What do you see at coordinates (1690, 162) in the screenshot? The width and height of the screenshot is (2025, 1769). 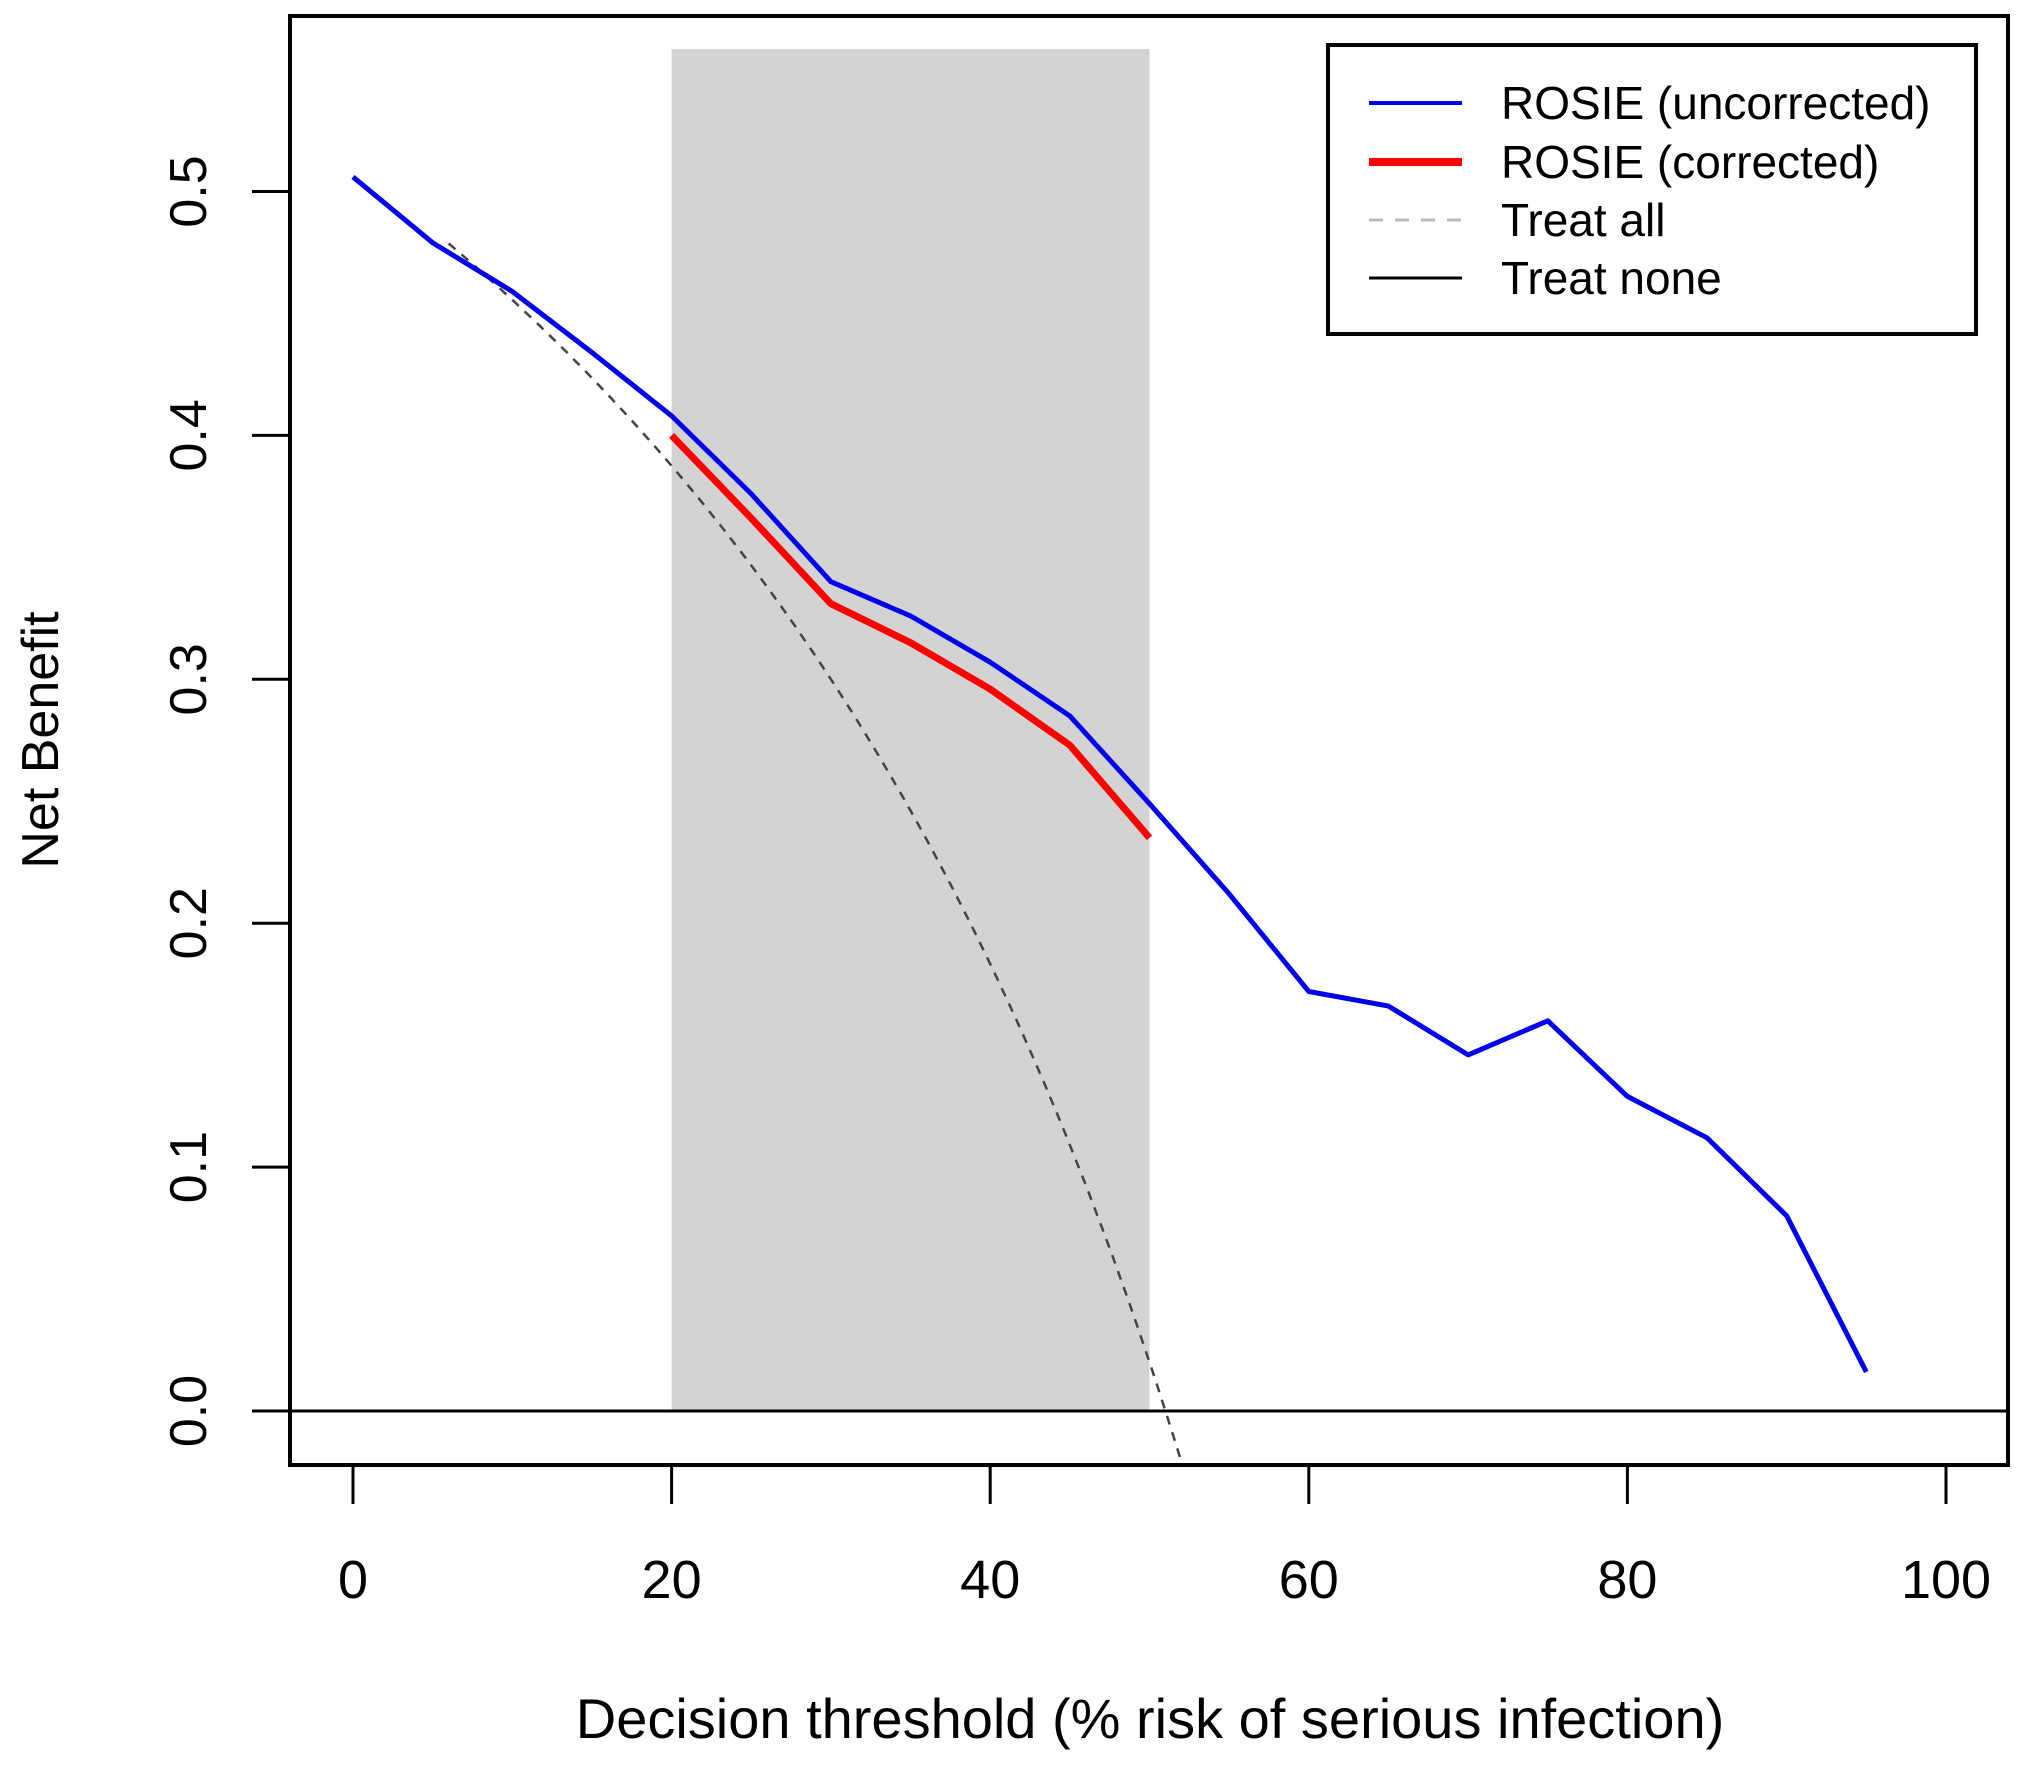 I see `legend-label-corrected: ROSIE (corrected)` at bounding box center [1690, 162].